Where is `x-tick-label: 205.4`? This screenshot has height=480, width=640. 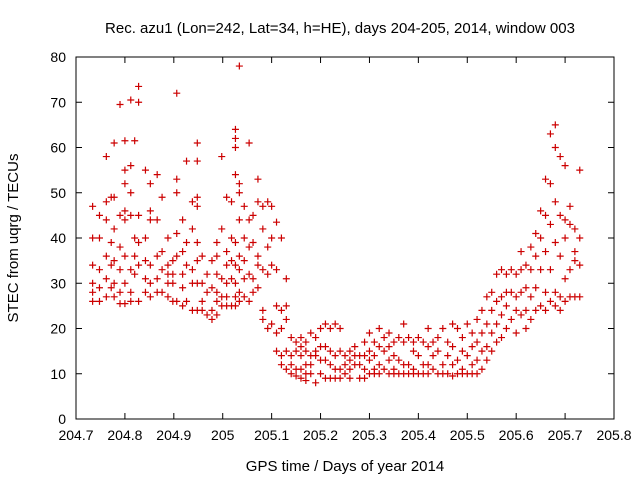
x-tick-label: 205.4 is located at coordinates (418, 435).